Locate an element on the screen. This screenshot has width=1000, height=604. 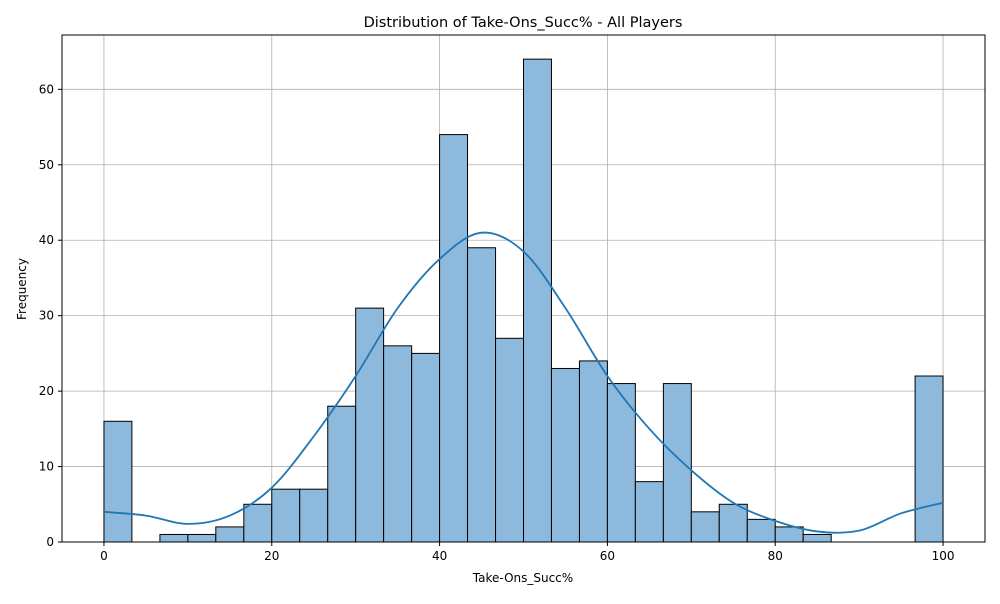
x-axis-label: Take-Ons_Succ% is located at coordinates (522, 578).